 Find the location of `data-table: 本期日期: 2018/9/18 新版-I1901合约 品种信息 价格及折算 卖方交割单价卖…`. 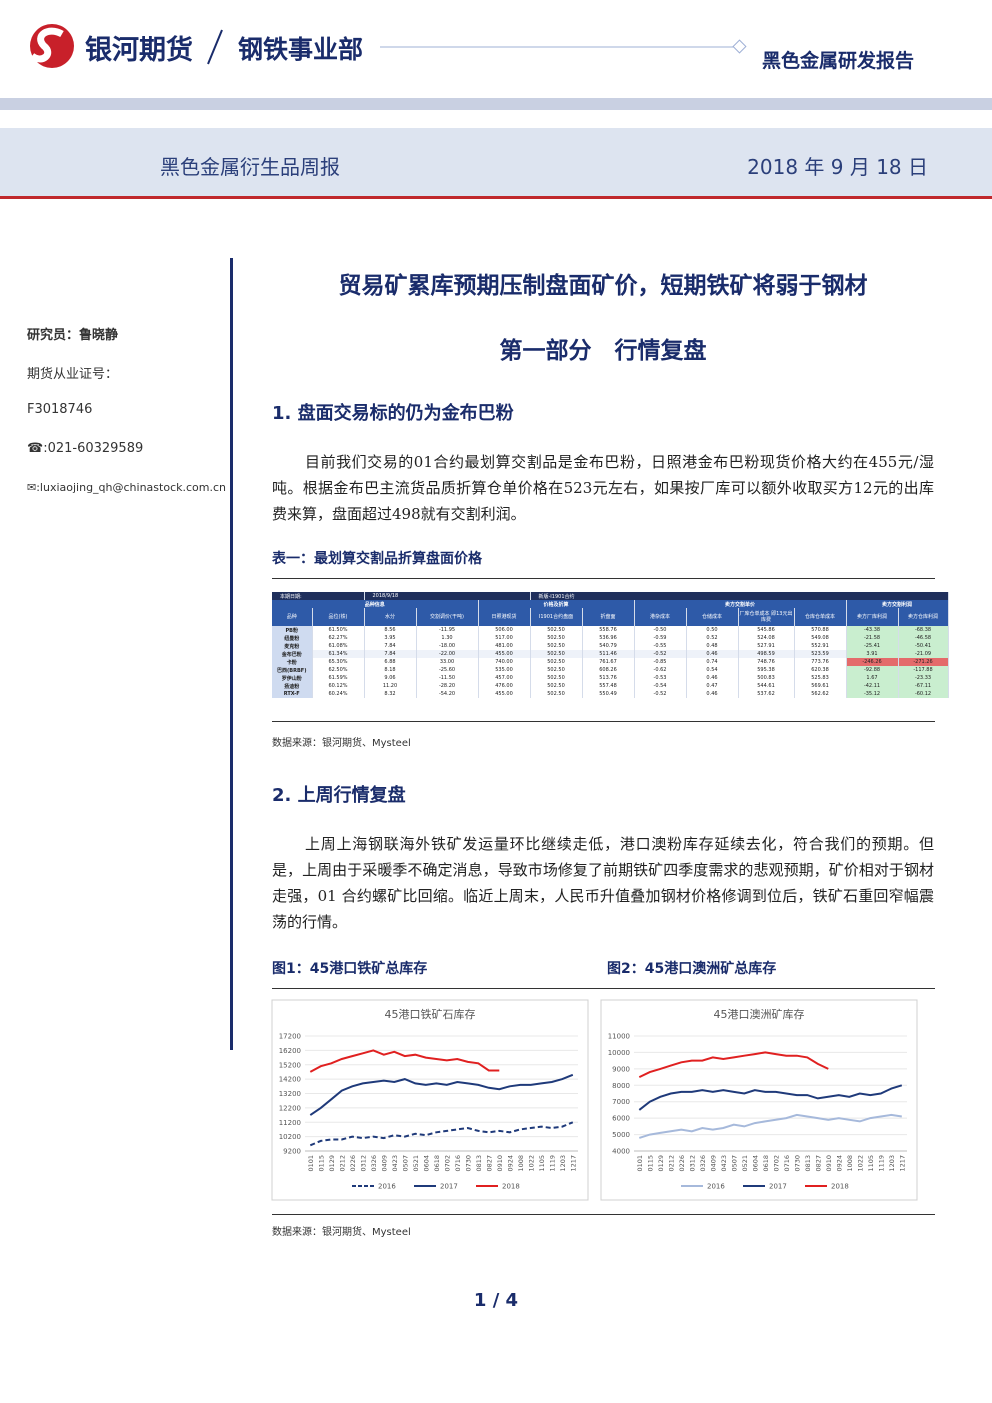

data-table: 本期日期: 2018/9/18 新版-I1901合约 品种信息 价格及折算 卖方交割单价卖… is located at coordinates (610, 645).